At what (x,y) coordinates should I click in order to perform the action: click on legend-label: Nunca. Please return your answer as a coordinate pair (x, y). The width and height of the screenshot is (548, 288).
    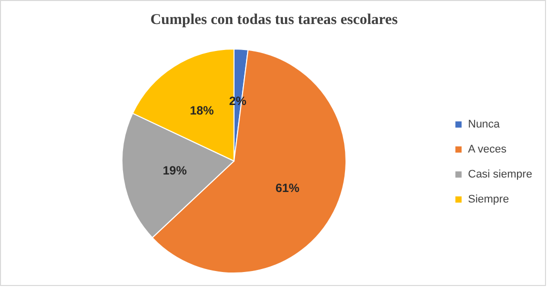
    Looking at the image, I should click on (484, 124).